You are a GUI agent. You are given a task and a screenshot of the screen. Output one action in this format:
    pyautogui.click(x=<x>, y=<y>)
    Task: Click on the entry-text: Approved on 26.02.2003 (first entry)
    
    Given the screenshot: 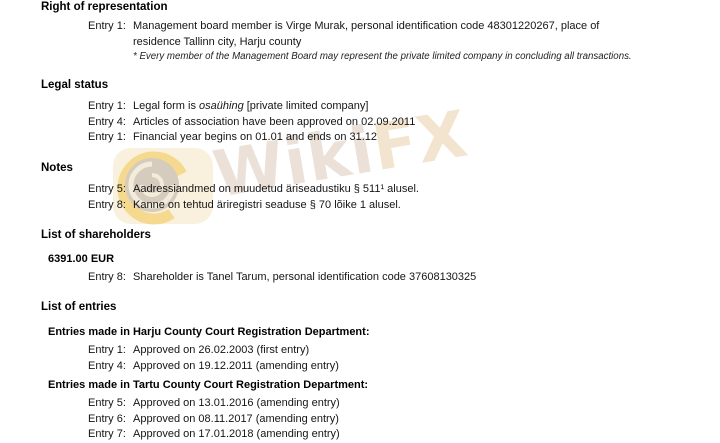 What is the action you would take?
    pyautogui.click(x=221, y=350)
    